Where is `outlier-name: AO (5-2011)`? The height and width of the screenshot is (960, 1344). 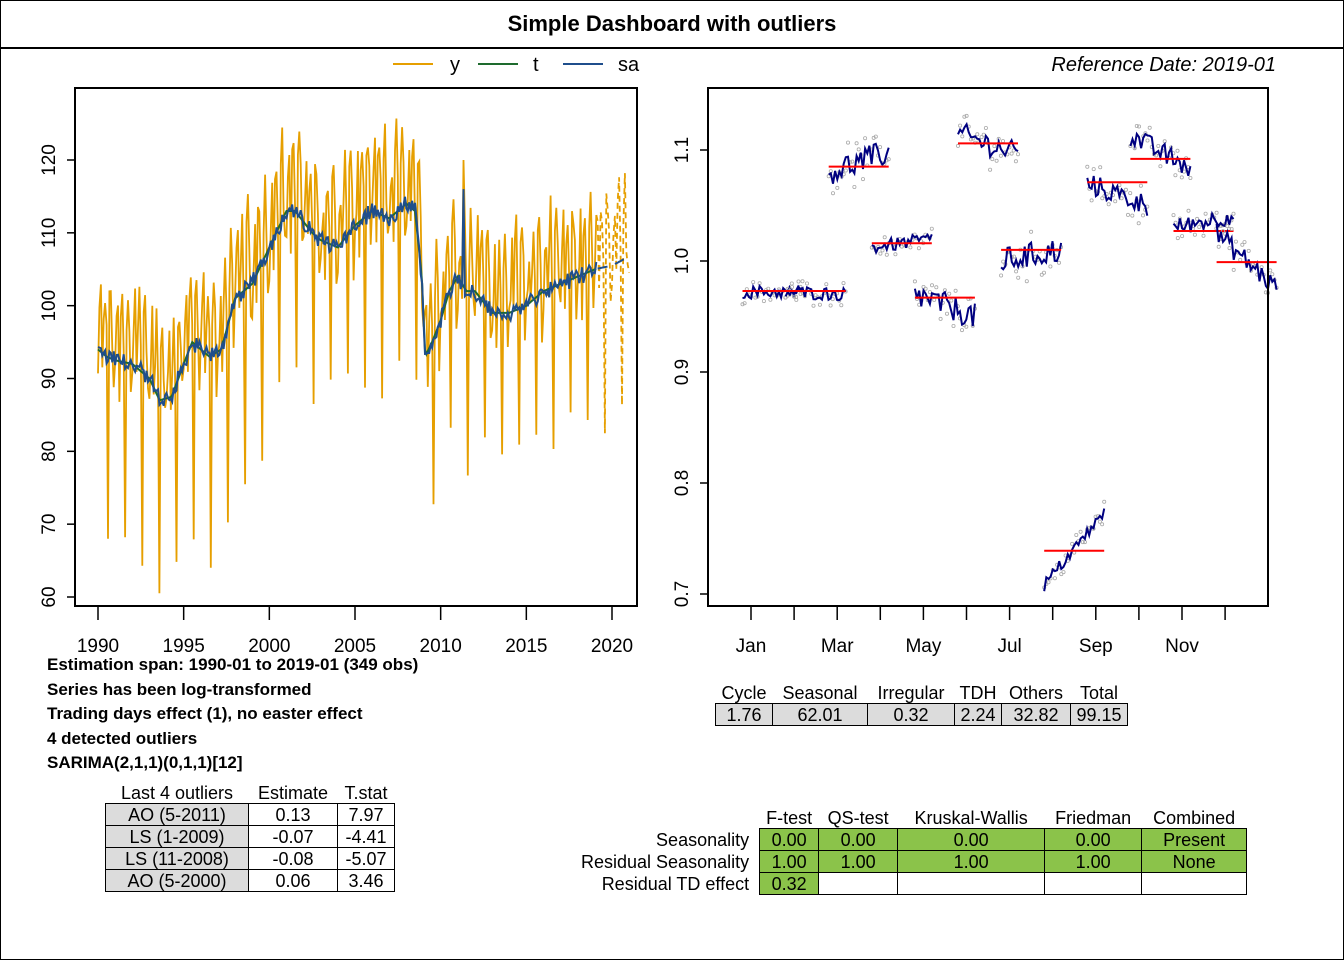 outlier-name: AO (5-2011) is located at coordinates (177, 814).